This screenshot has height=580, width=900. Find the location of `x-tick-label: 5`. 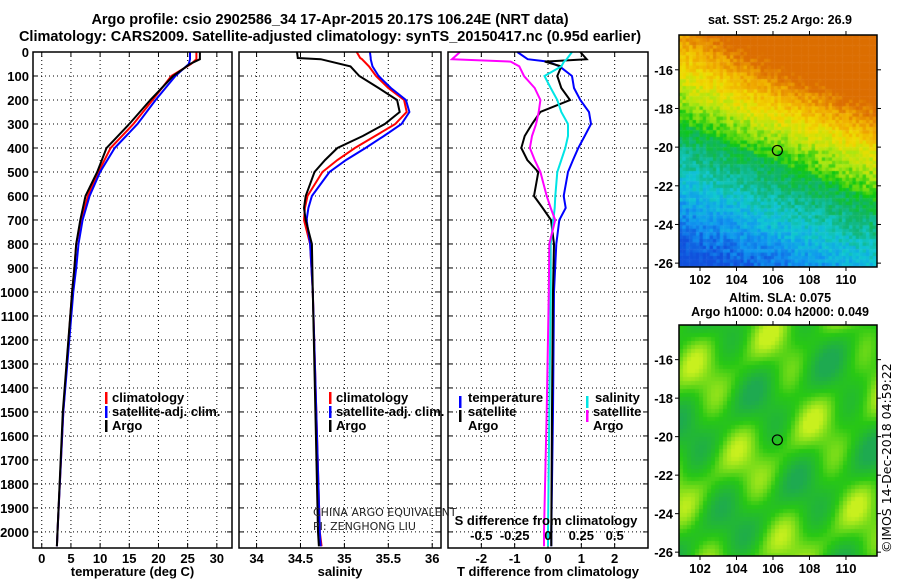

x-tick-label: 5 is located at coordinates (70, 558).